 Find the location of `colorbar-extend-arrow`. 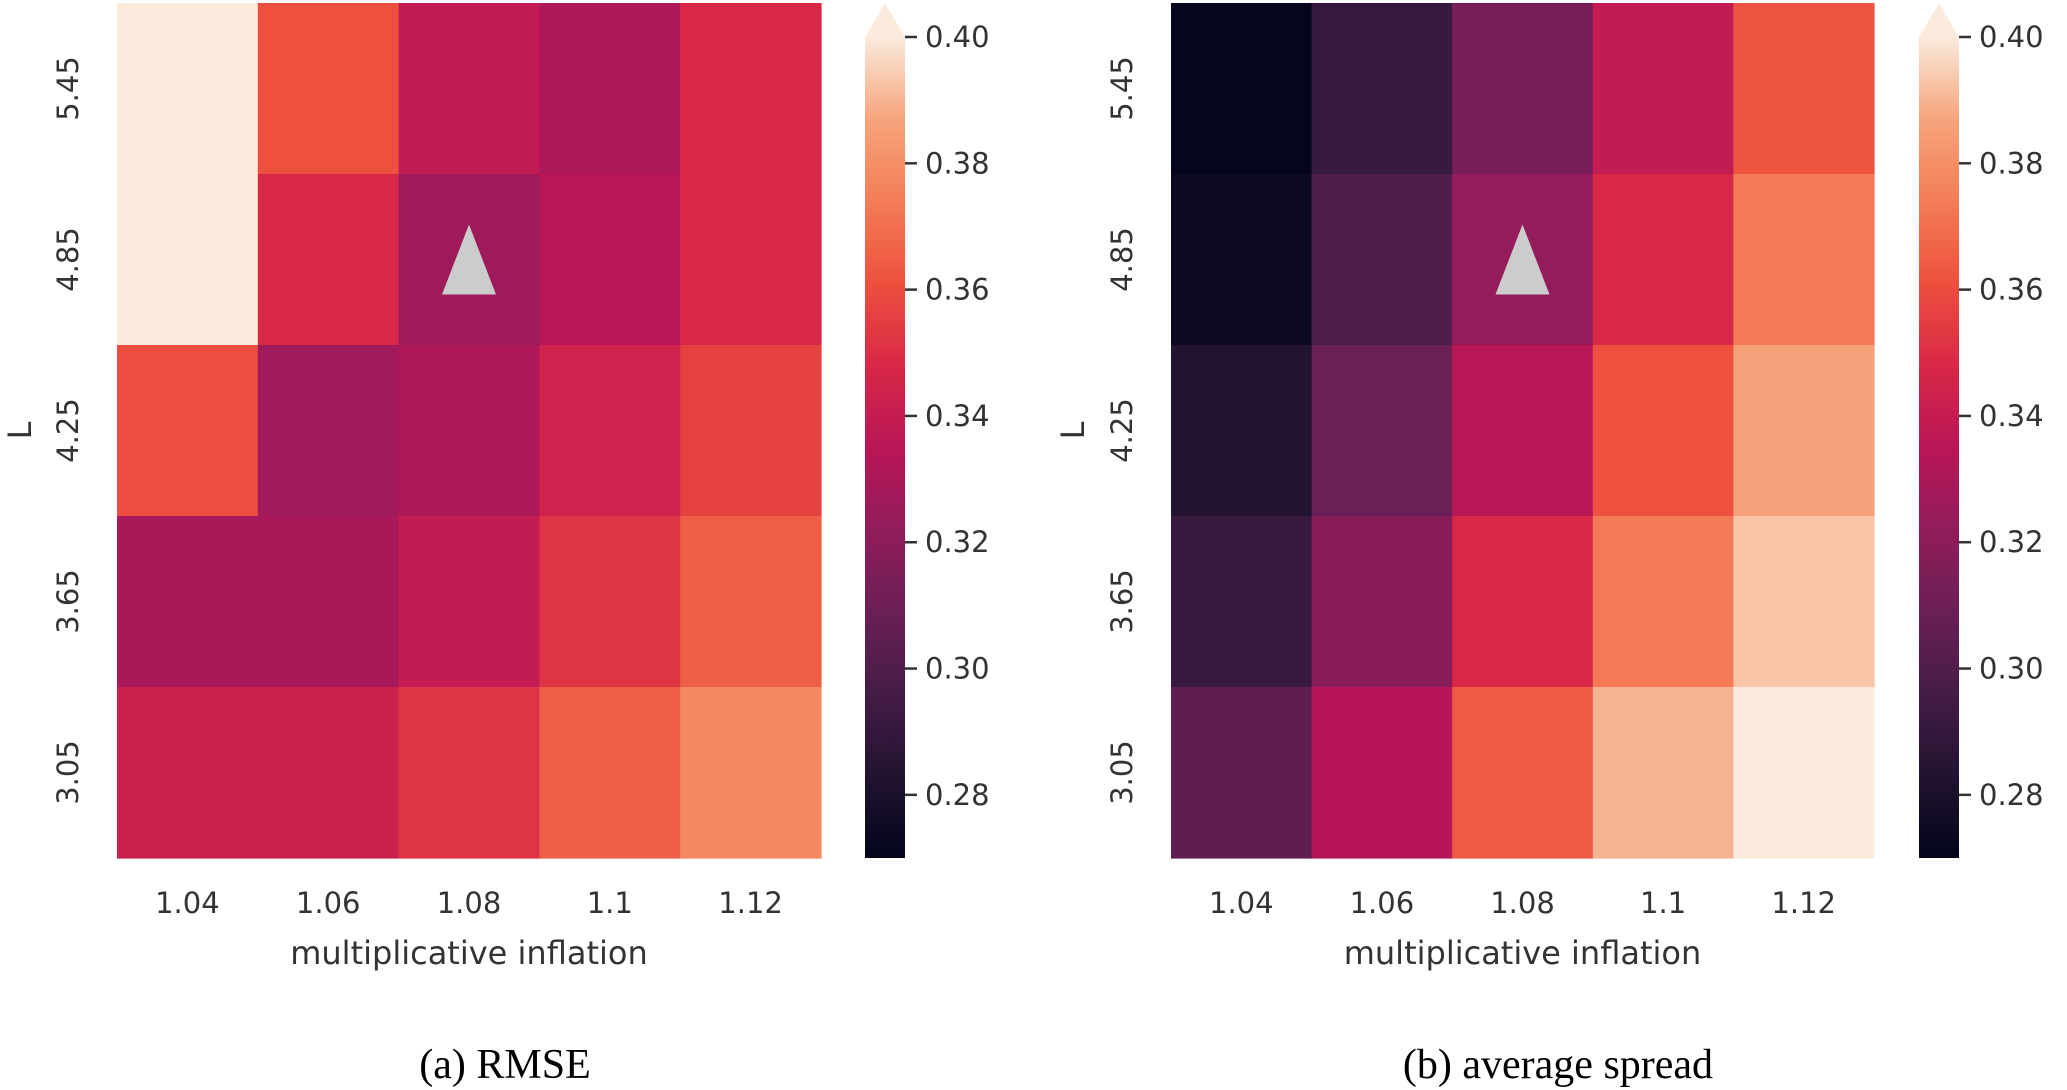

colorbar-extend-arrow is located at coordinates (885, 20).